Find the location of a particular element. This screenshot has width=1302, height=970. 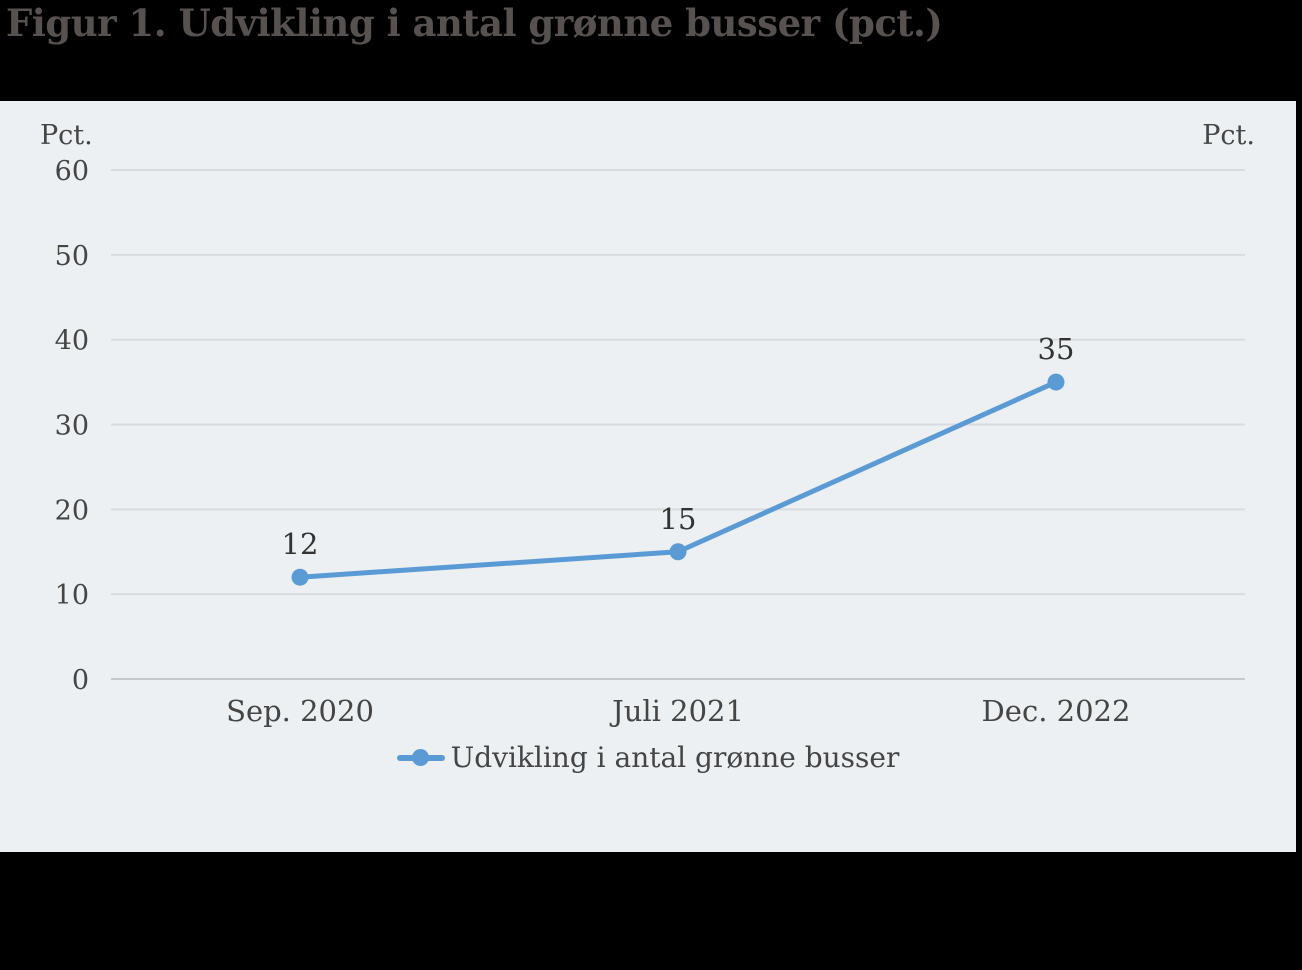

chart-legend: Udvikling i antal grønne busser is located at coordinates (648, 757).